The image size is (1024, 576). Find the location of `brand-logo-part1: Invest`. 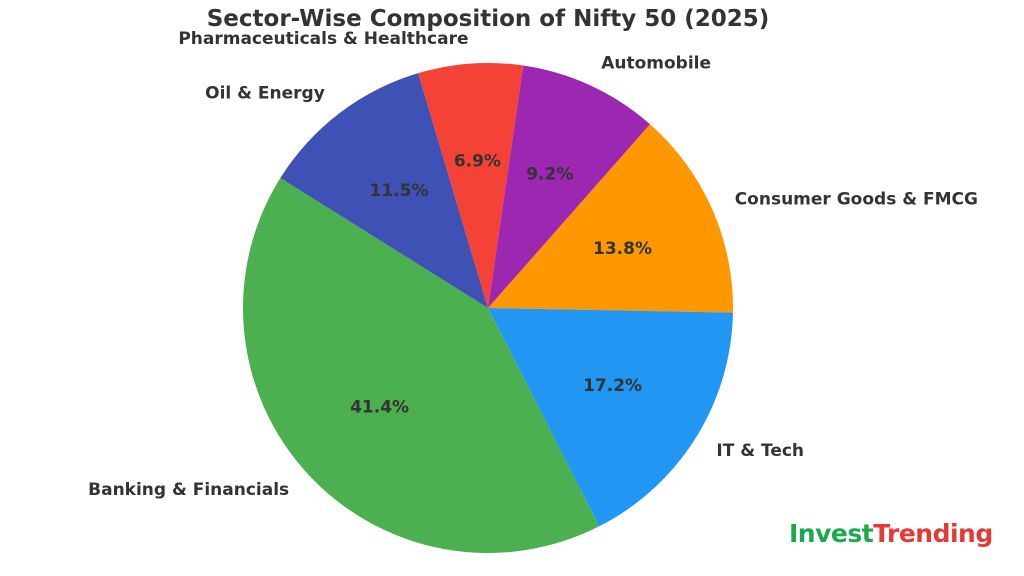

brand-logo-part1: Invest is located at coordinates (831, 533).